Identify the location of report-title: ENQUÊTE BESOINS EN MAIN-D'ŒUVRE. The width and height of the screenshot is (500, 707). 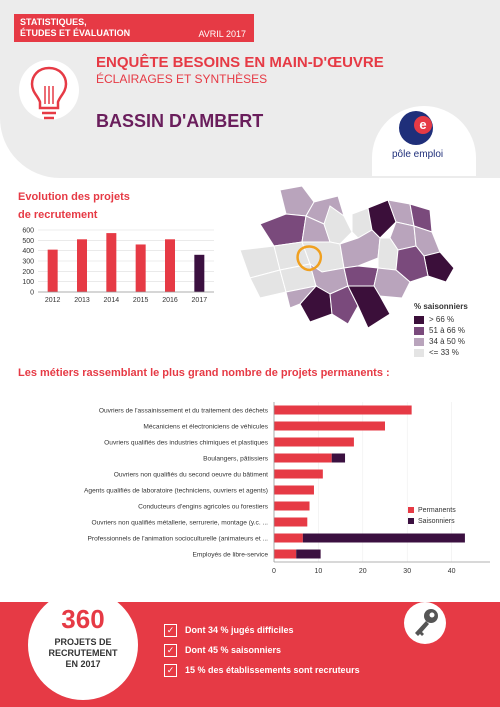
(240, 62).